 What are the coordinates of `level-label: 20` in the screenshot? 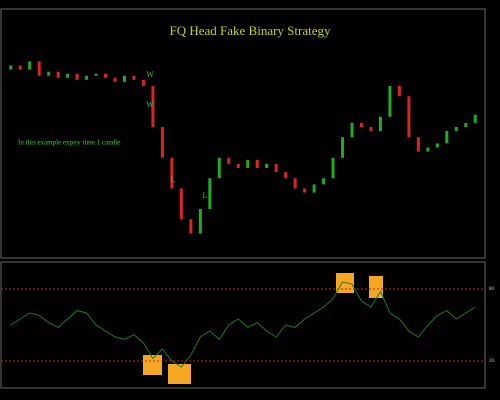 It's located at (492, 361).